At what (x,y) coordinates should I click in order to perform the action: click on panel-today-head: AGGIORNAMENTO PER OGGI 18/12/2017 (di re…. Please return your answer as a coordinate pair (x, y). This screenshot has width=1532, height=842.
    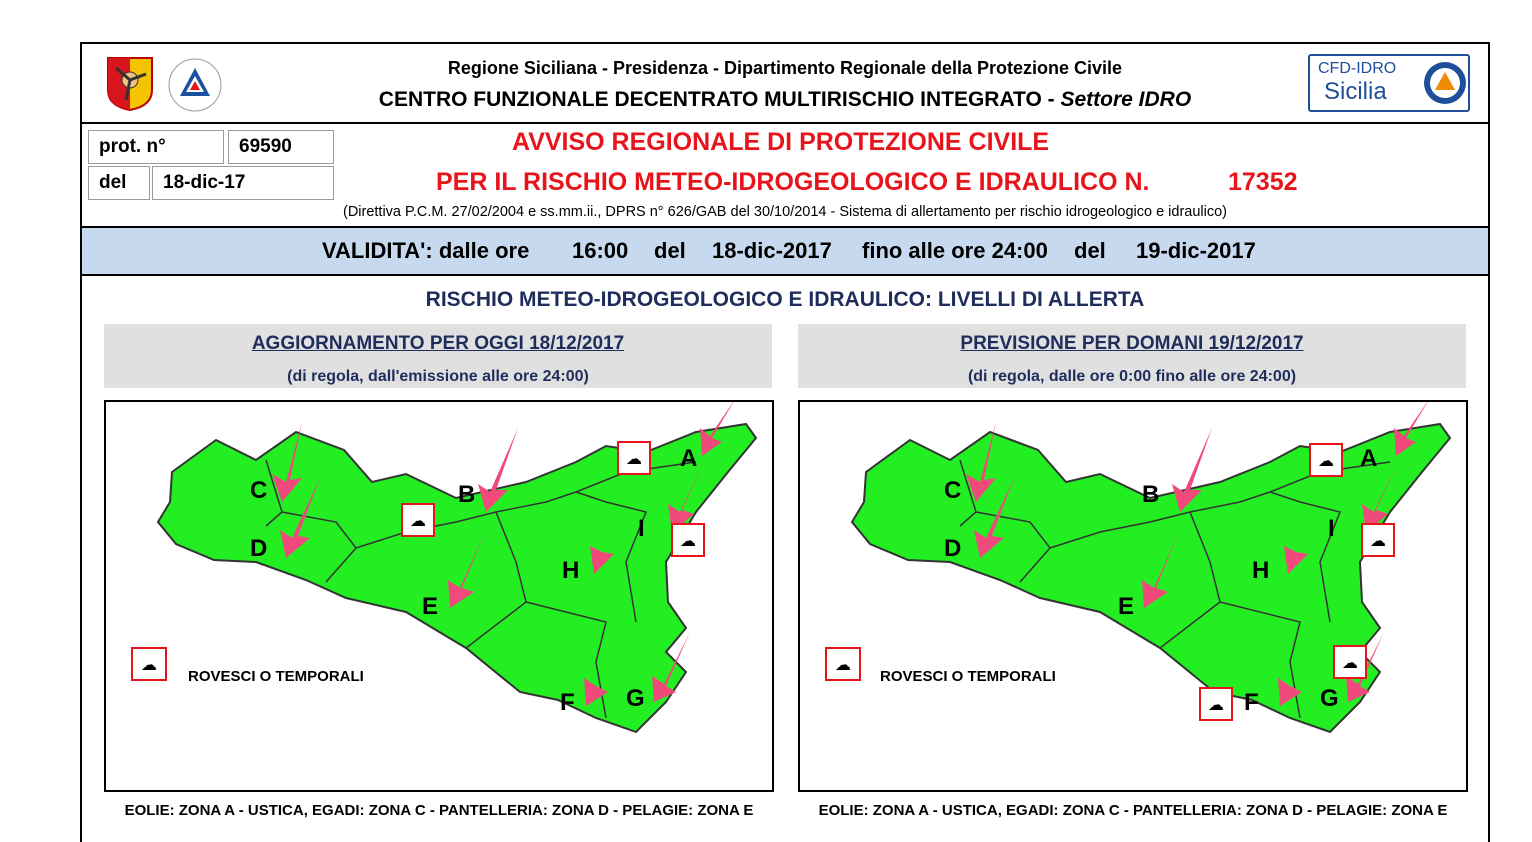
    Looking at the image, I should click on (438, 356).